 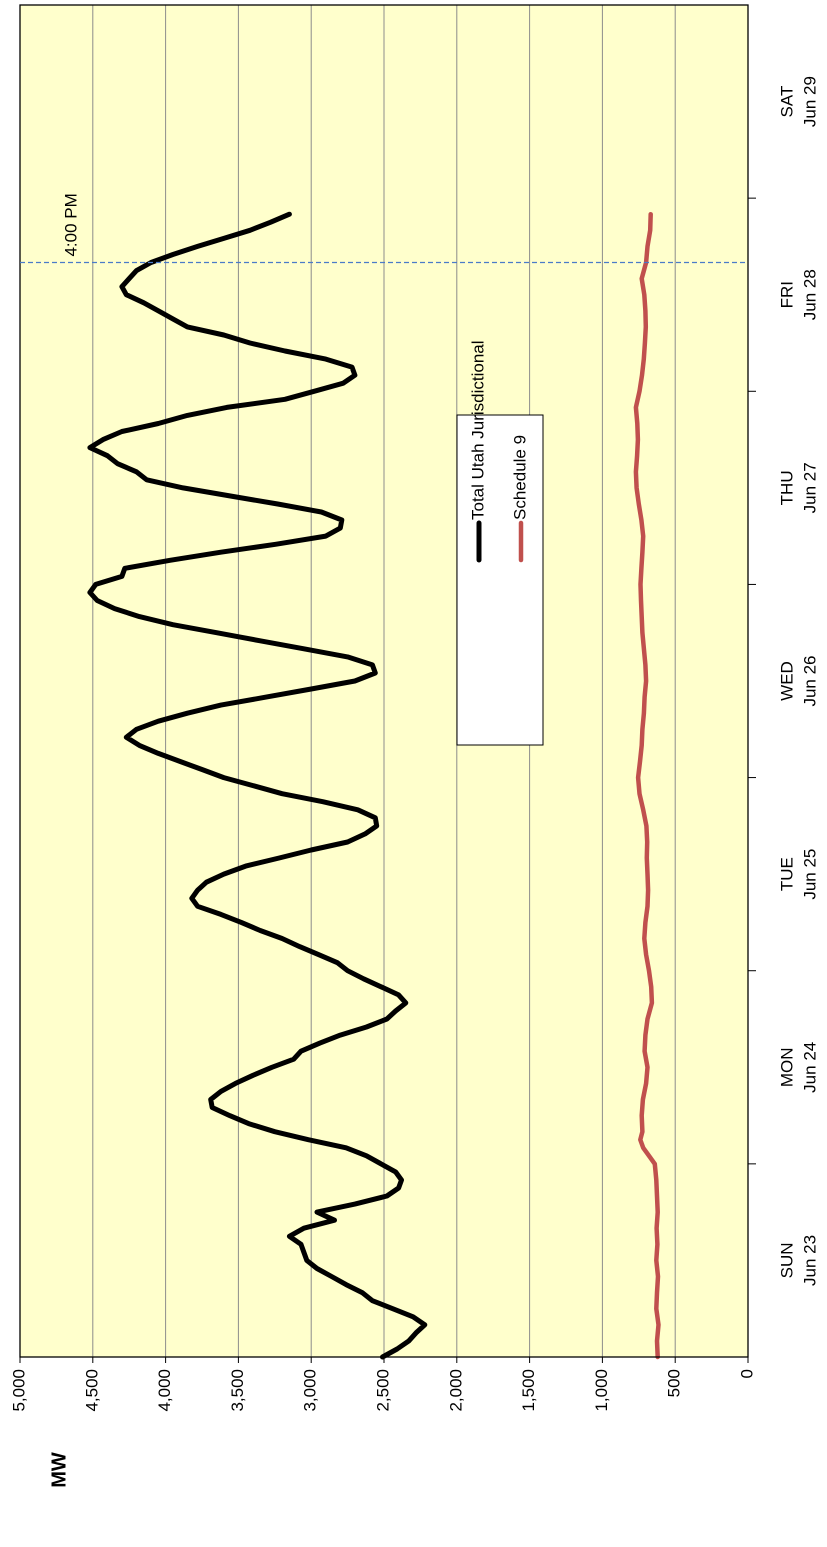 I want to click on day-label: FRI, so click(x=786, y=294).